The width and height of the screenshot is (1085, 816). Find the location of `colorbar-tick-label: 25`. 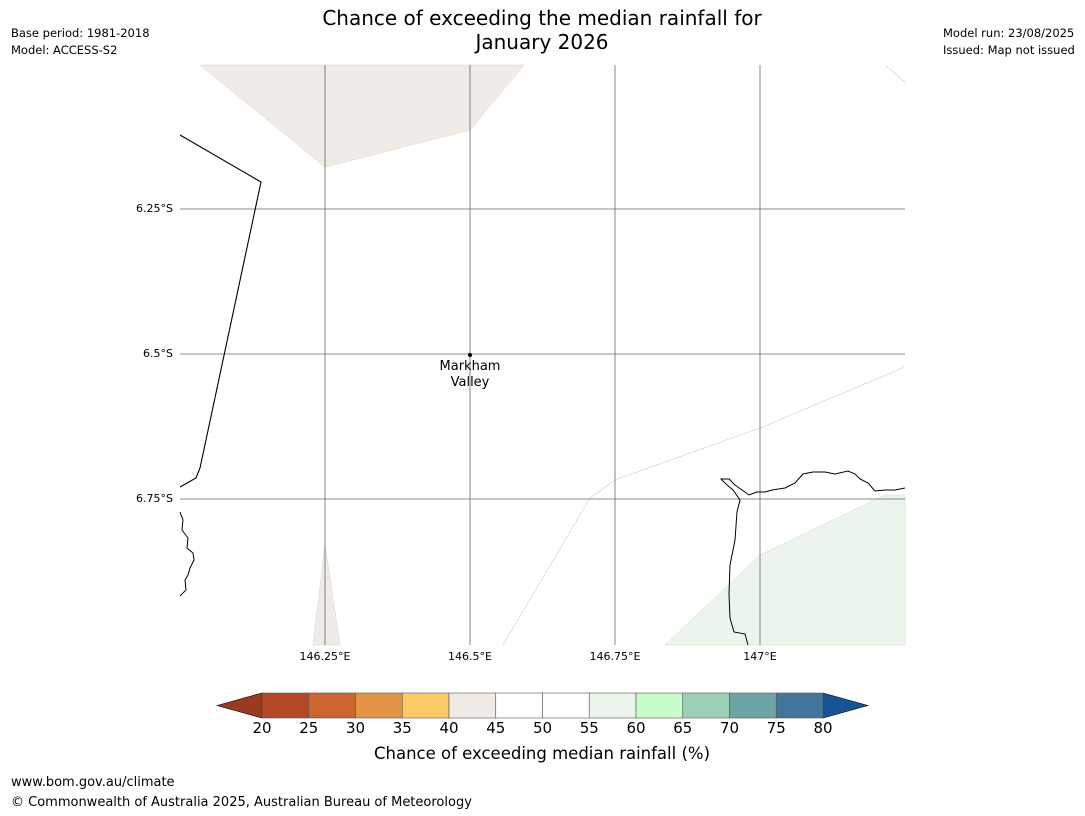

colorbar-tick-label: 25 is located at coordinates (309, 728).